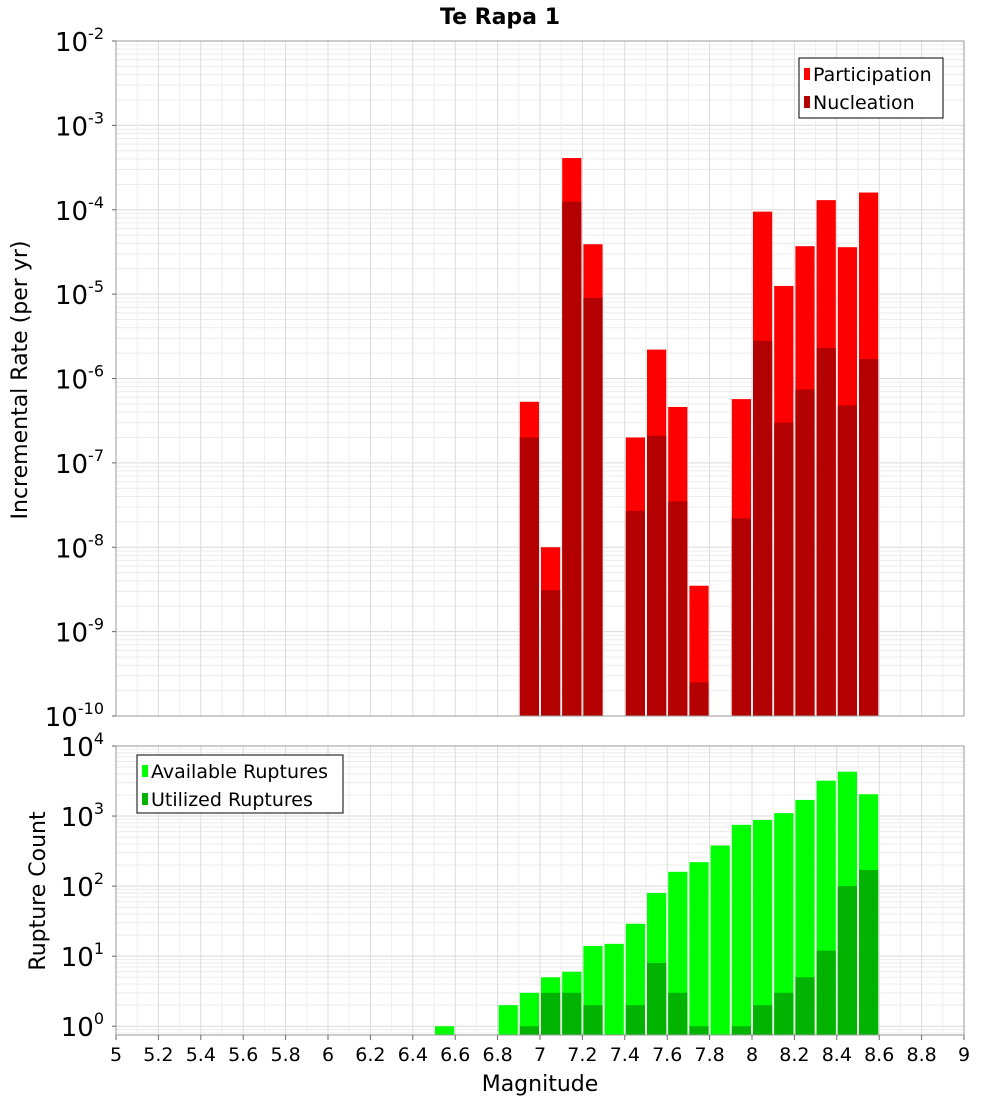 This screenshot has width=1000, height=1104. I want to click on y-tick-label: 10⁻², so click(79, 41).